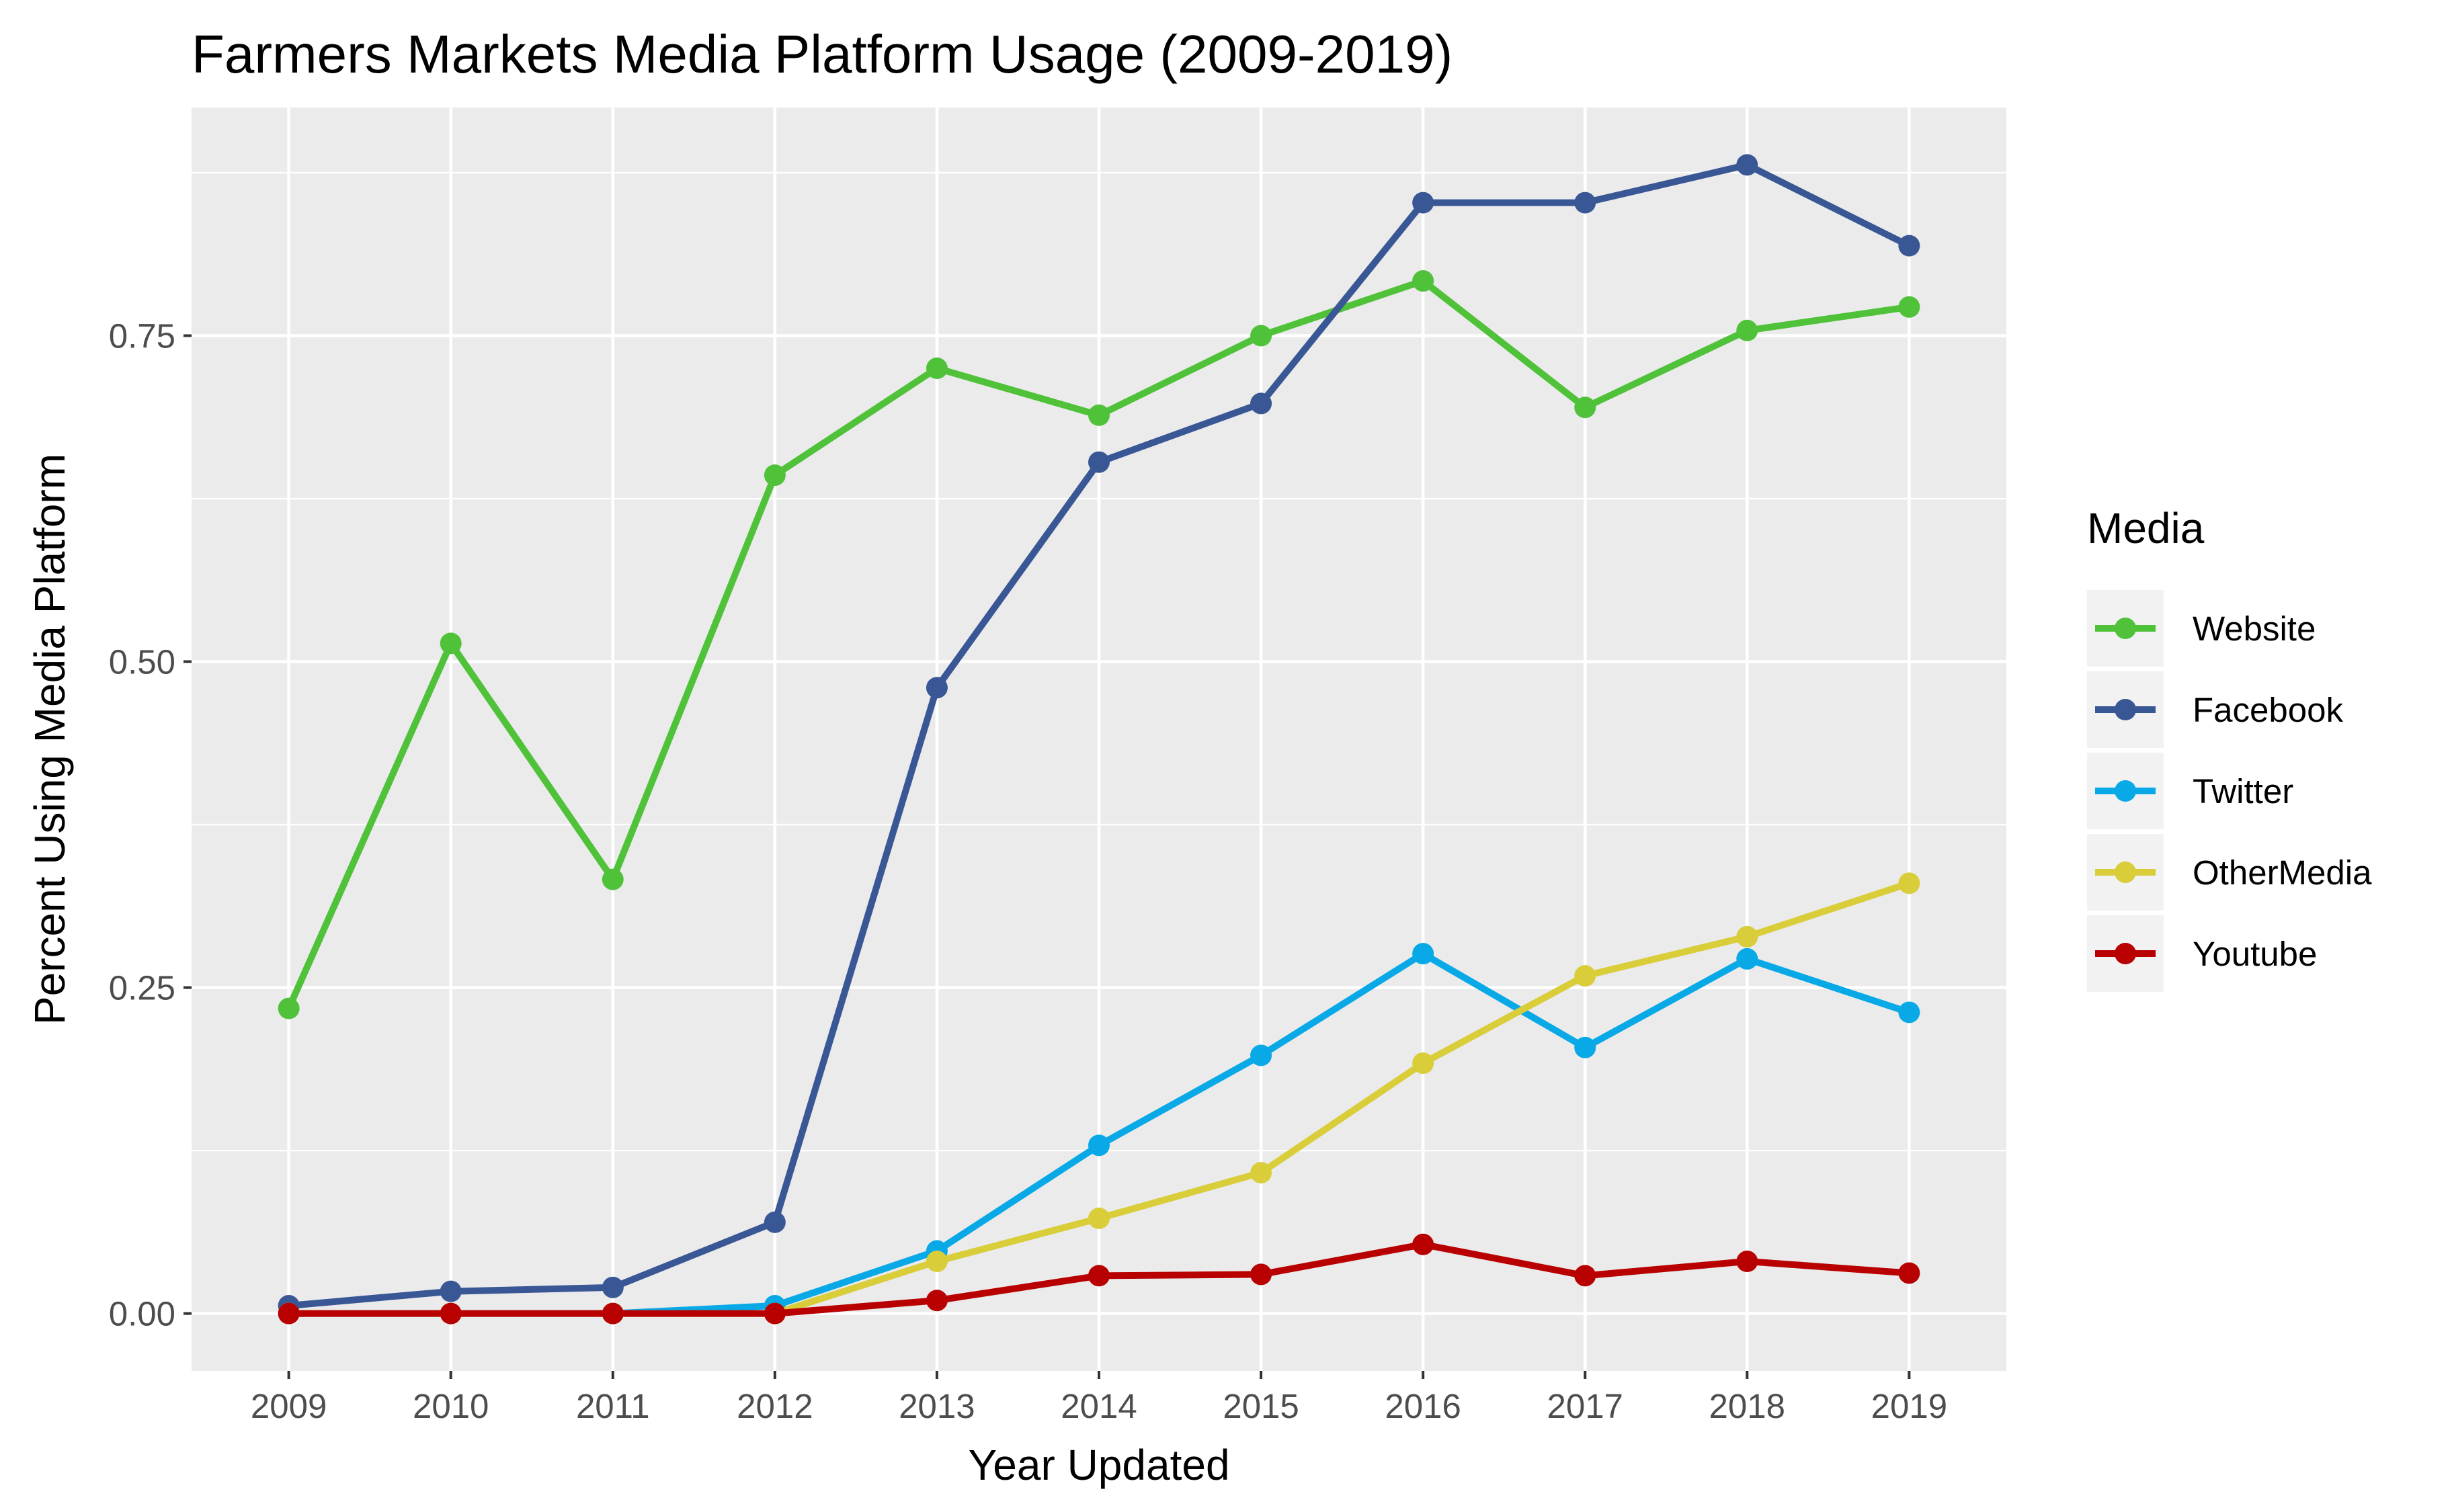  I want to click on x-tick-label: 2016, so click(1423, 1406).